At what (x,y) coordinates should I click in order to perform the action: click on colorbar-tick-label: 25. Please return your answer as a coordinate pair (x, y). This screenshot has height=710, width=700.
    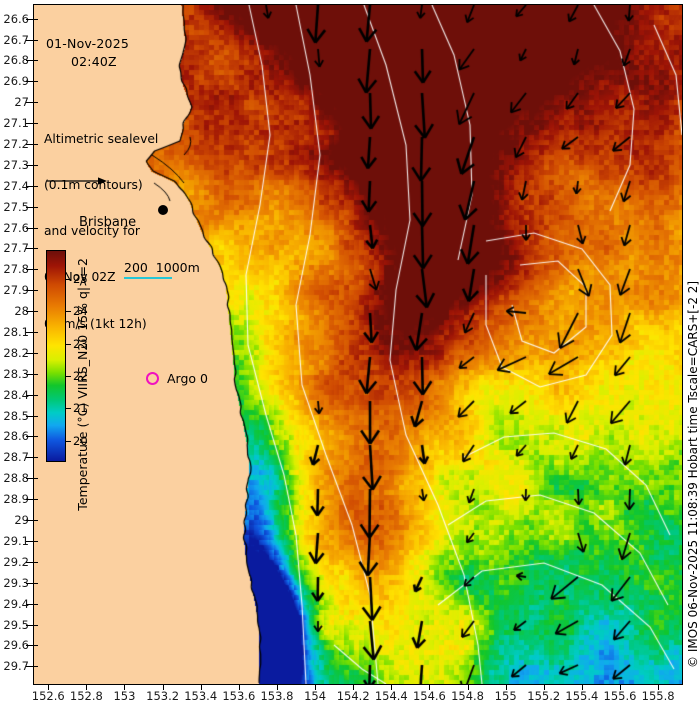
    Looking at the image, I should click on (80, 279).